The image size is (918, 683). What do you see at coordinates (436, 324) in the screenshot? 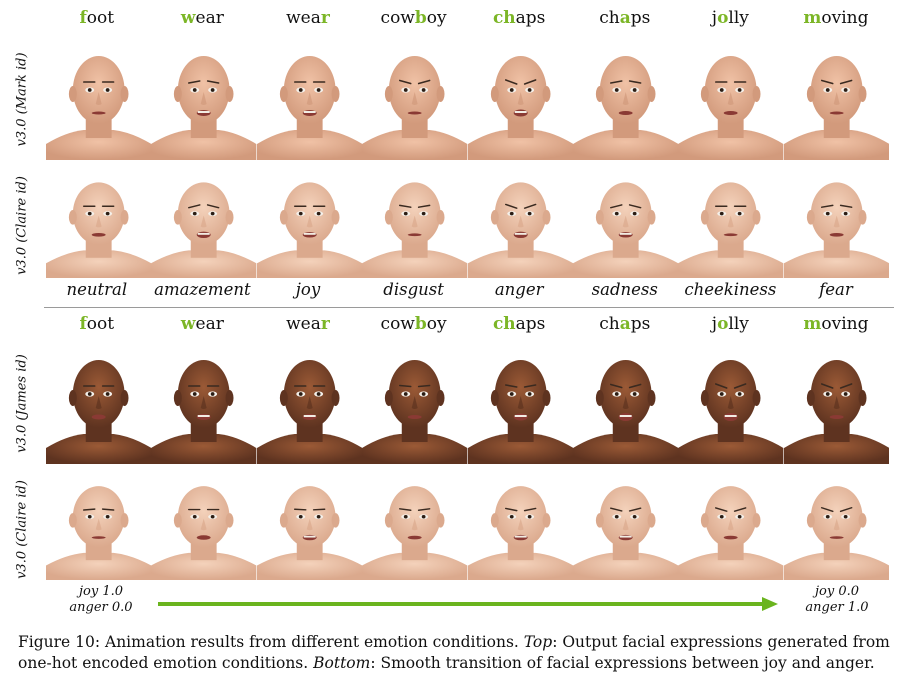
I see `phoneme-word-text: oy` at bounding box center [436, 324].